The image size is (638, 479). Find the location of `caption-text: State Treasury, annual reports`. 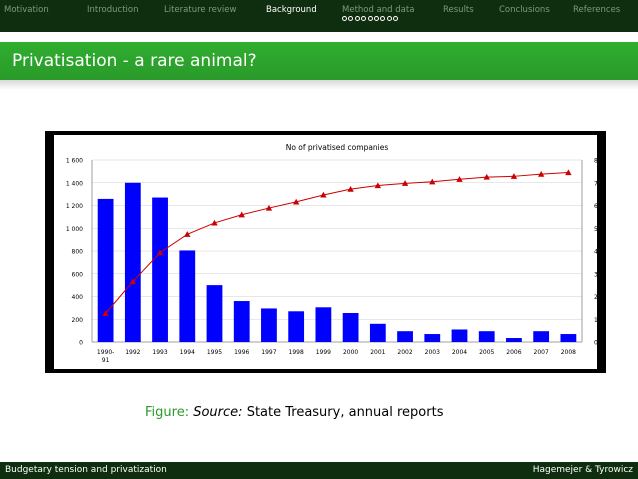

caption-text: State Treasury, annual reports is located at coordinates (345, 412).